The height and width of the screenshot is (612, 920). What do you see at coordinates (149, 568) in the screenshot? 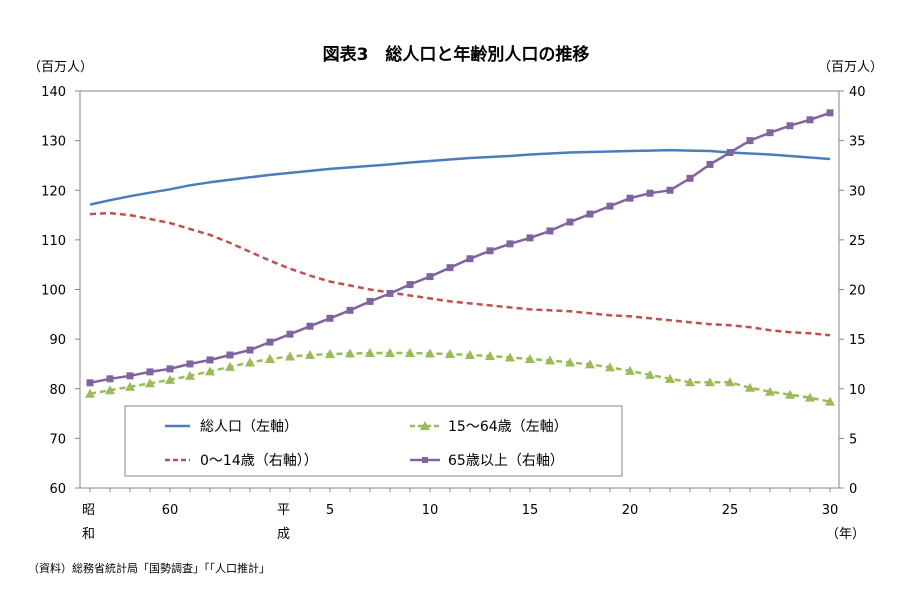
I see `source-note: （資料）総務省統計局「国勢調査」「「人口推計」` at bounding box center [149, 568].